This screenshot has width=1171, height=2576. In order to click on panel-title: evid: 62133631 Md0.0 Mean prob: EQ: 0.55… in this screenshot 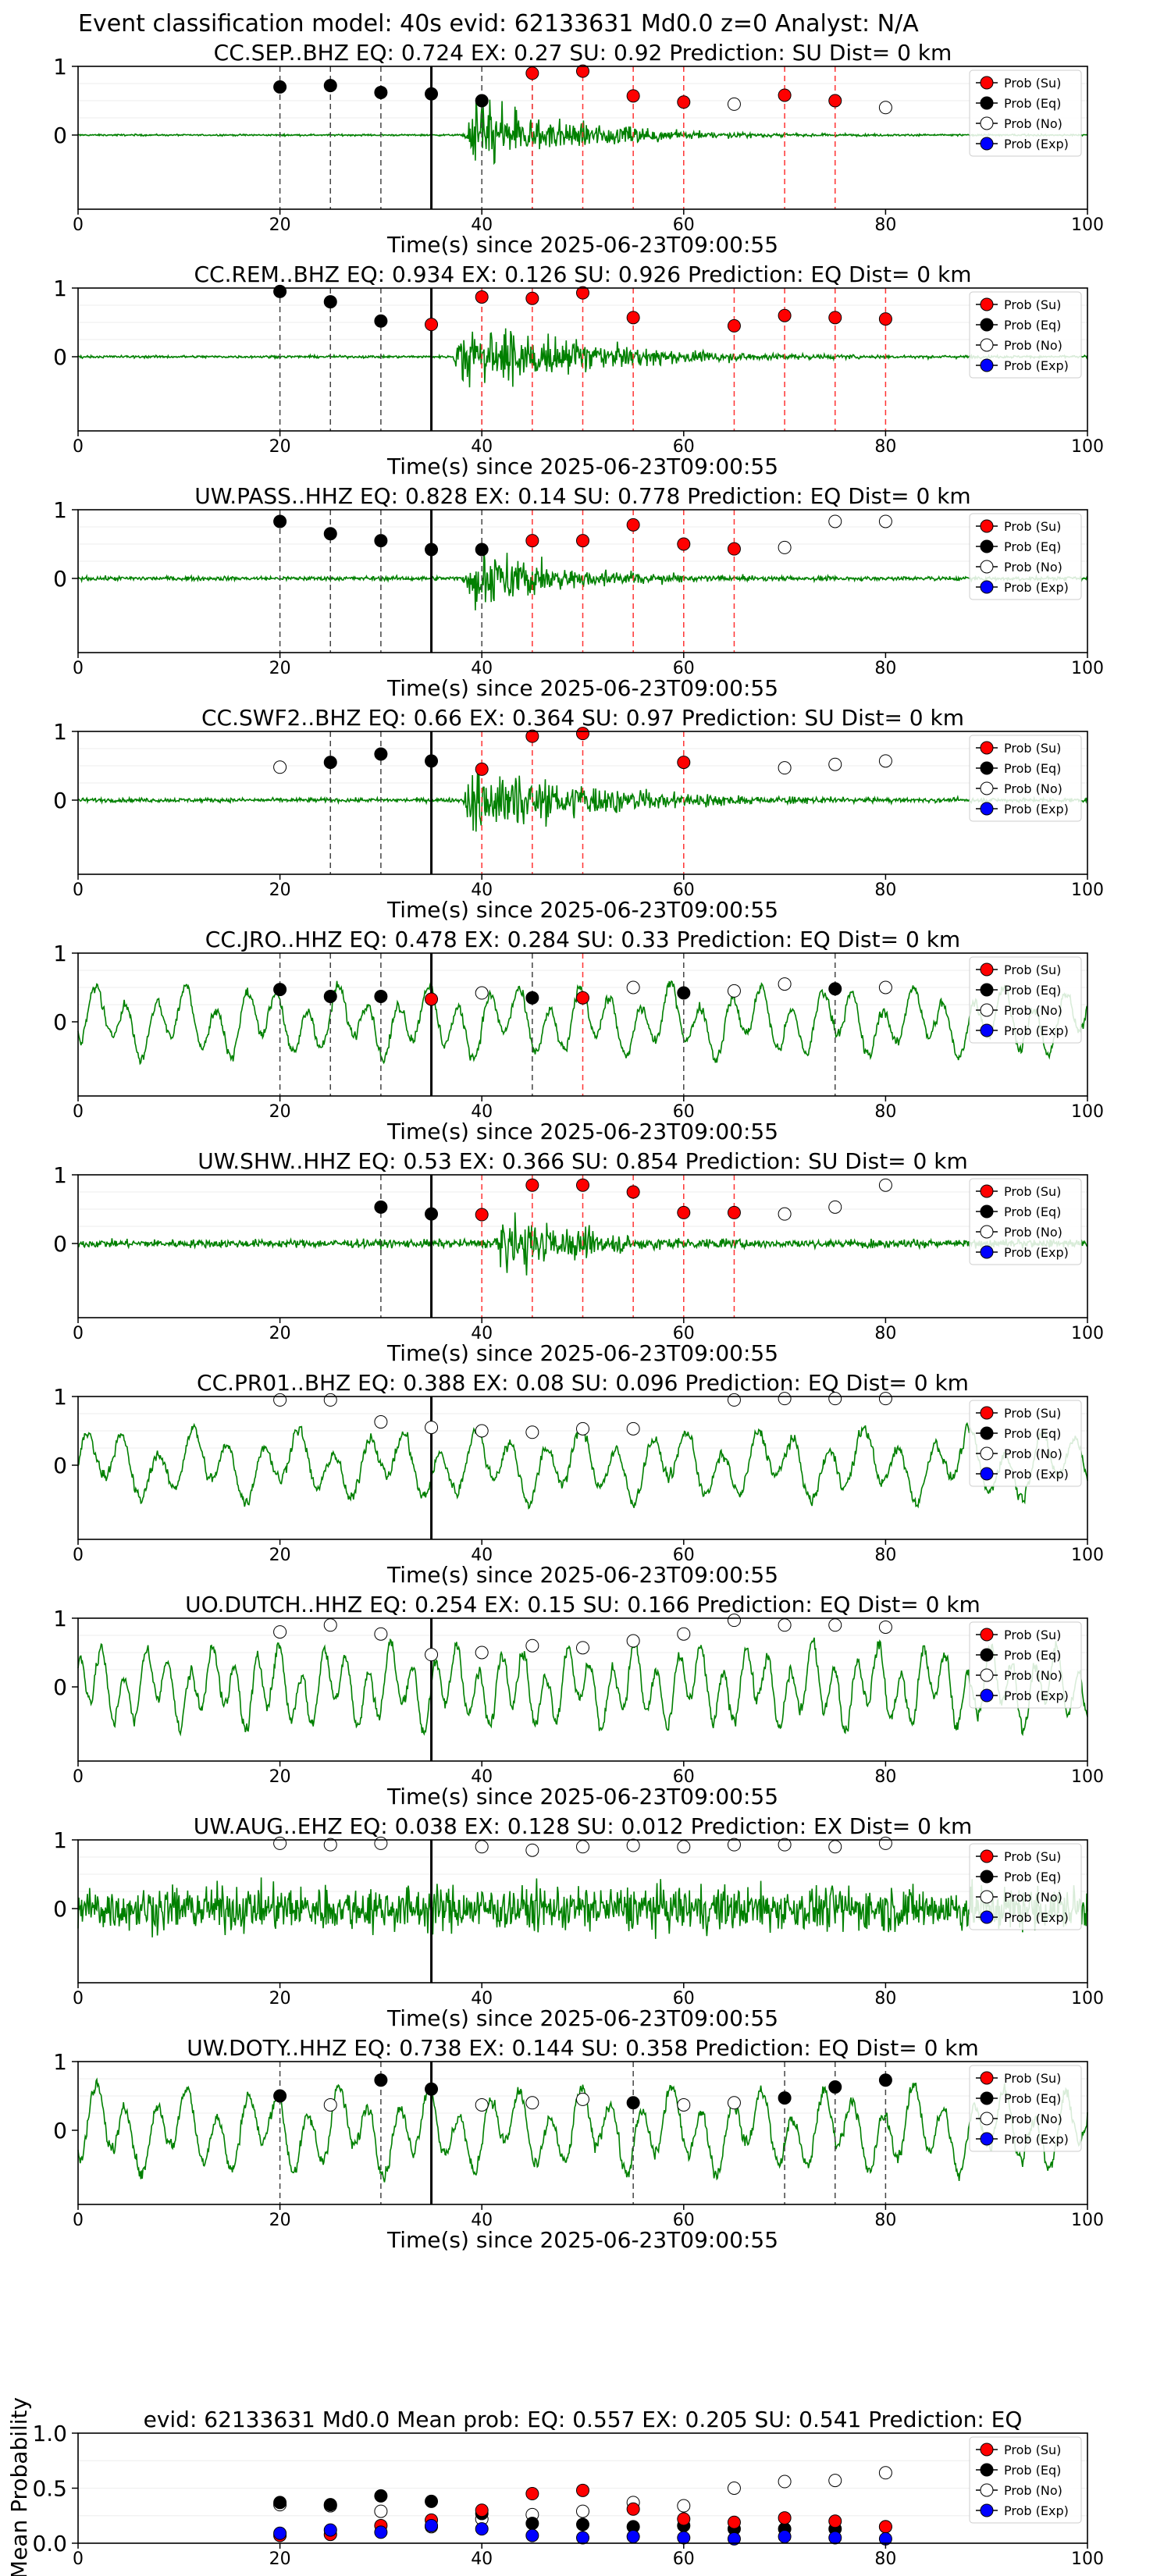, I will do `click(583, 2419)`.